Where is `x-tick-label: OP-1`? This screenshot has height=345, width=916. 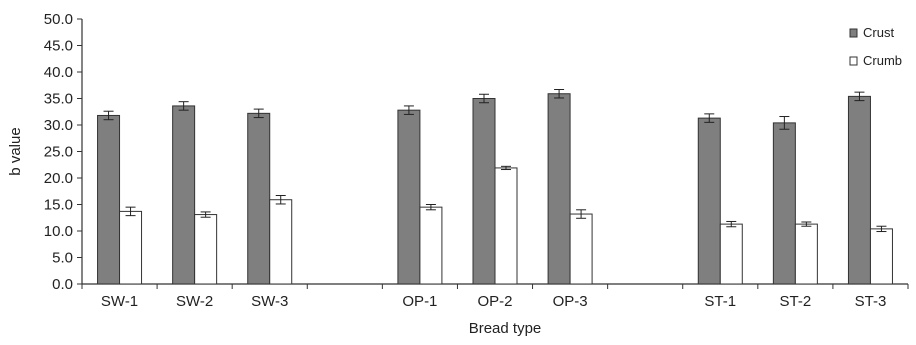 x-tick-label: OP-1 is located at coordinates (419, 301).